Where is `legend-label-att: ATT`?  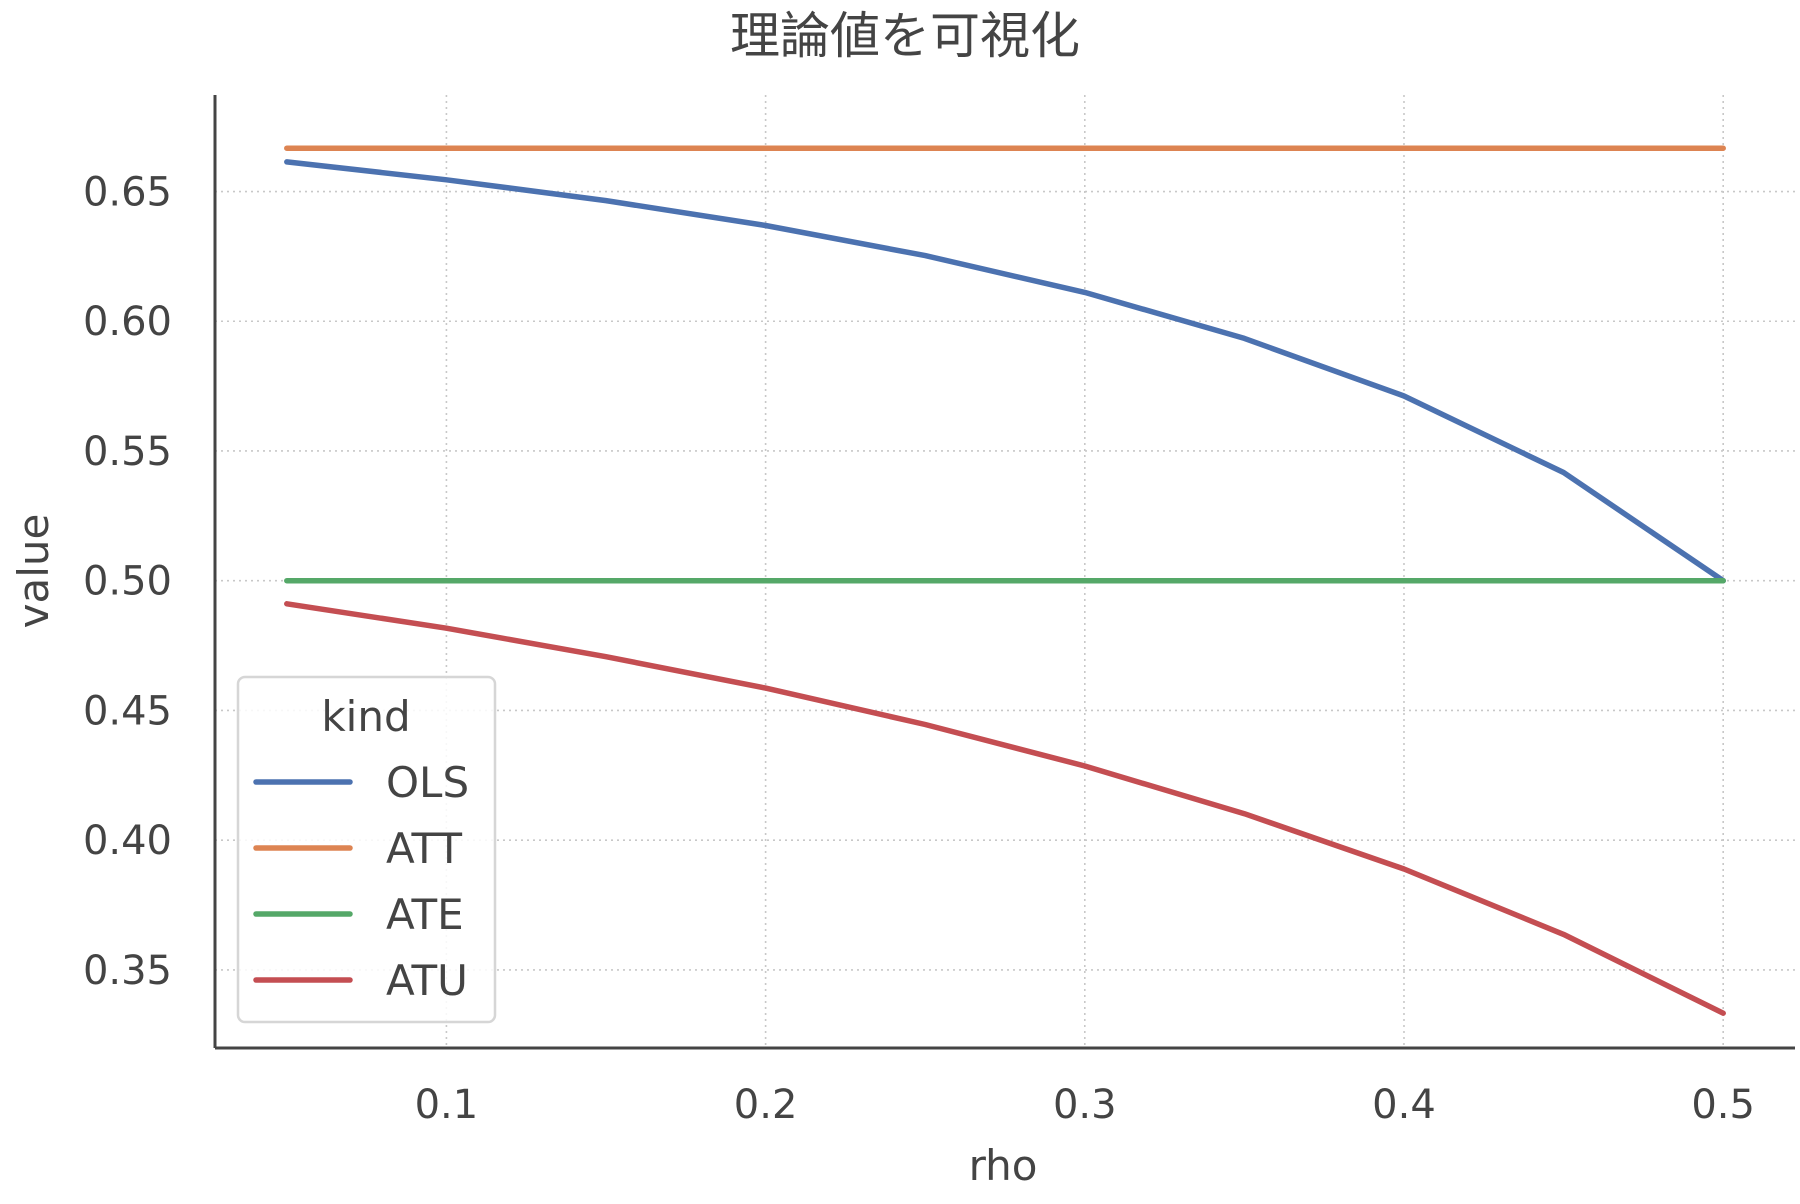 legend-label-att: ATT is located at coordinates (424, 848).